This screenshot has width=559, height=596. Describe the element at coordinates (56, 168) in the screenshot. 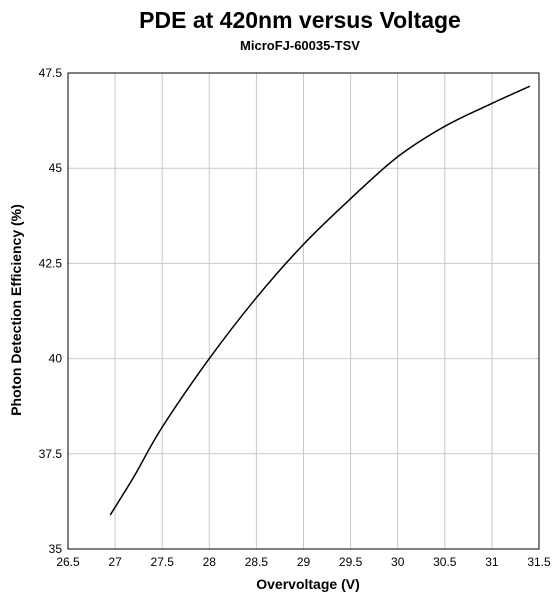

I see `y-tick-label: 45` at that location.